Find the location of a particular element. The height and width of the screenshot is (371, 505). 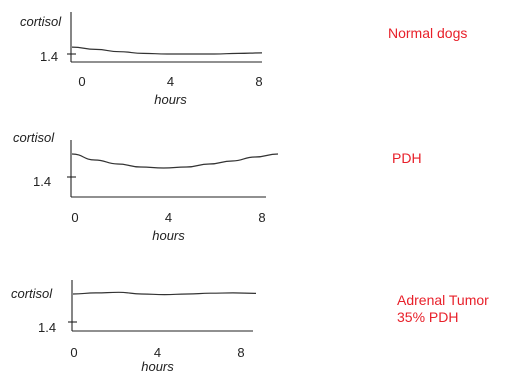

panel-caption: Adrenal Tumor is located at coordinates (443, 300).